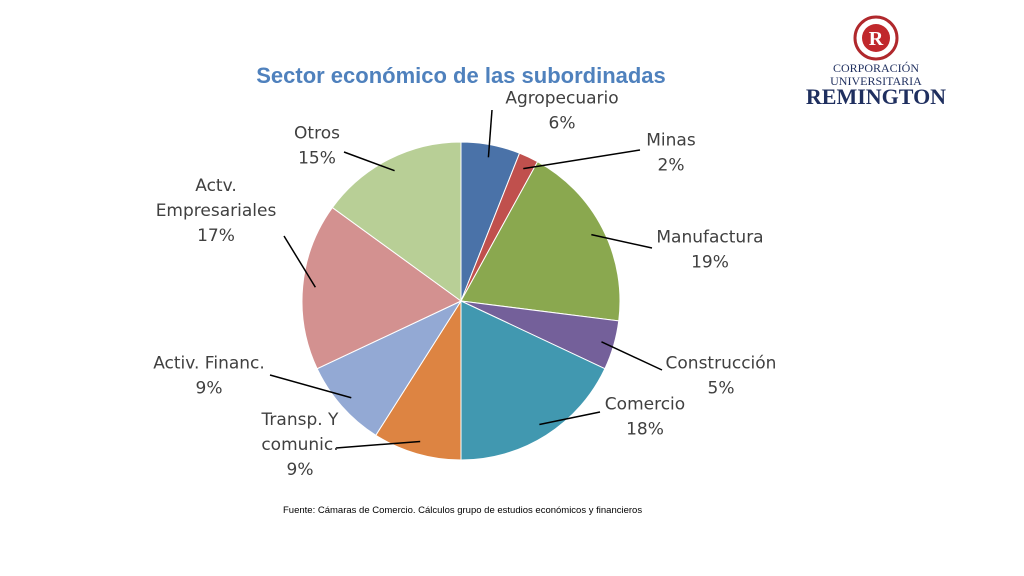 The image size is (1024, 576). Describe the element at coordinates (645, 430) in the screenshot. I see `slice-label: 18%` at that location.